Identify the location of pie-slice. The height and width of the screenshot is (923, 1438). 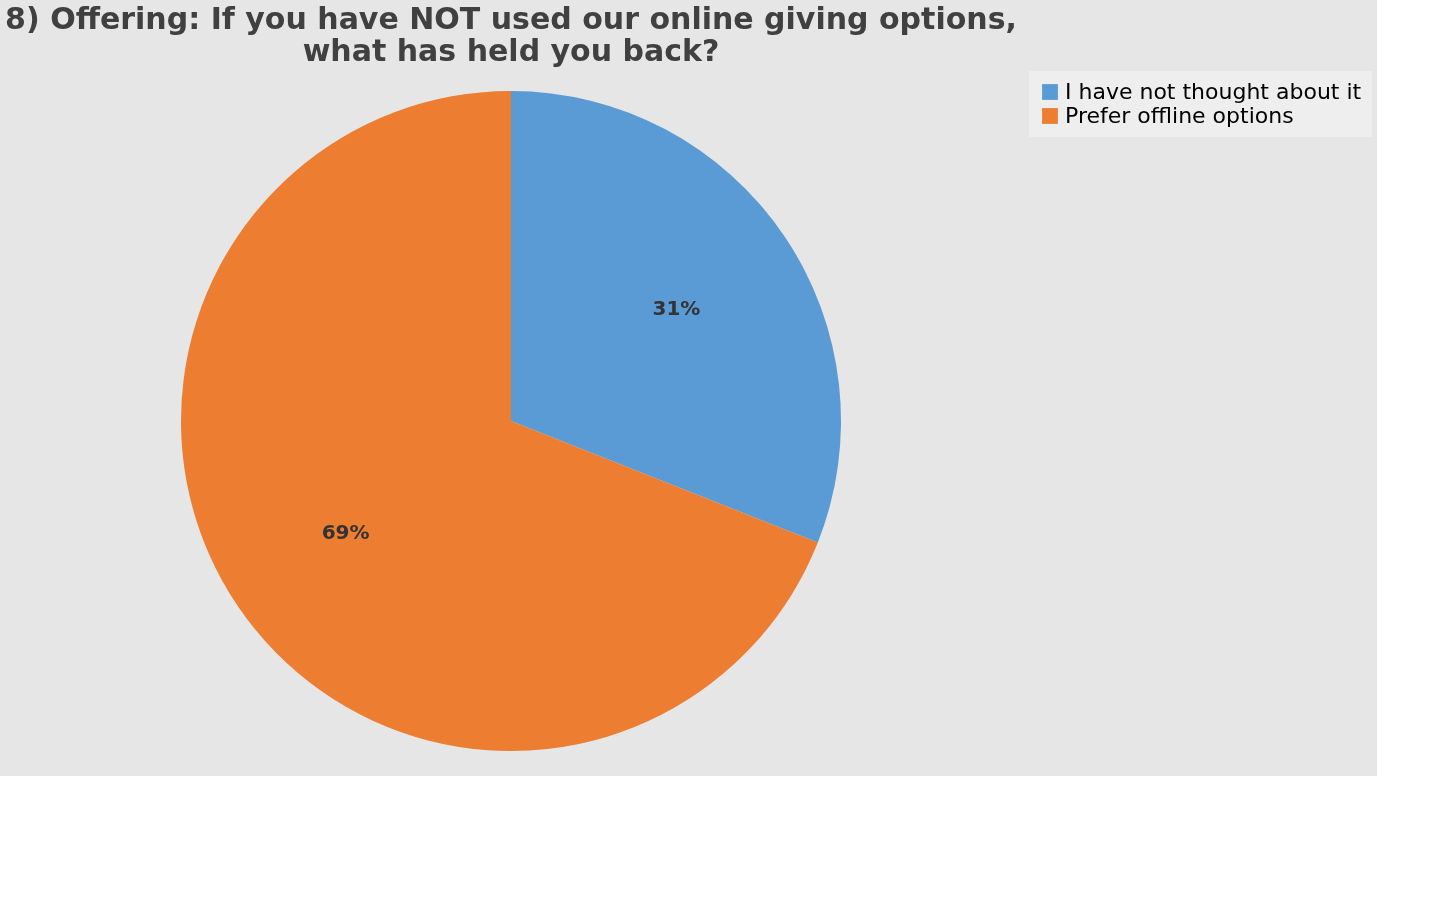
(676, 317).